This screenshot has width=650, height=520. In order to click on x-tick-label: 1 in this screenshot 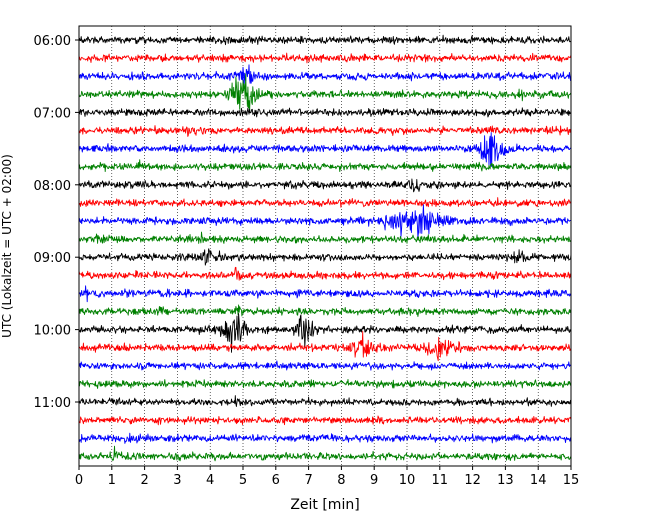, I will do `click(112, 480)`.